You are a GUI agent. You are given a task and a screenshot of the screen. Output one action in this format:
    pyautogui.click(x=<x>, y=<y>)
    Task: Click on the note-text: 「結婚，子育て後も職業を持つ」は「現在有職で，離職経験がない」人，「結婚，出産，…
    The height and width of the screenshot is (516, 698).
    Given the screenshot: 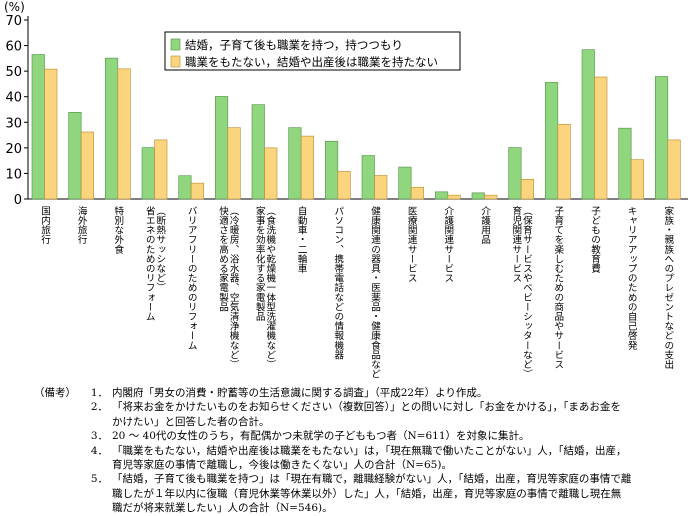 What is the action you would take?
    pyautogui.click(x=372, y=494)
    